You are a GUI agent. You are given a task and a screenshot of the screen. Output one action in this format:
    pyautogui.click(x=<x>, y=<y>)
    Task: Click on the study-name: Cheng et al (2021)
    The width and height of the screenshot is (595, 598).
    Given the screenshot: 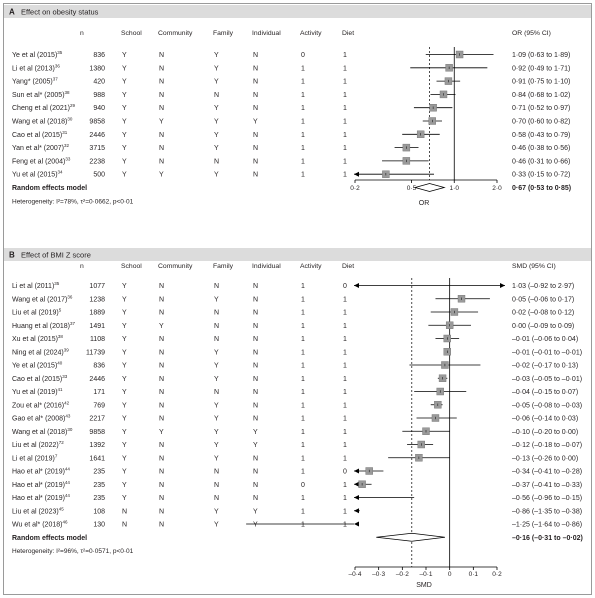 What is the action you would take?
    pyautogui.click(x=41, y=108)
    